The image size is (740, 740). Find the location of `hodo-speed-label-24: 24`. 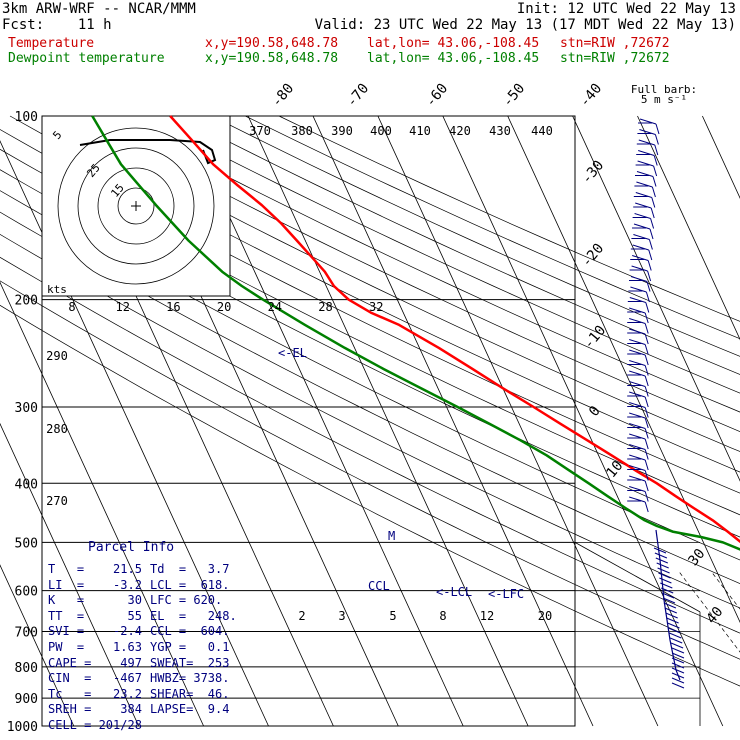

hodo-speed-label-24: 24 is located at coordinates (275, 307).